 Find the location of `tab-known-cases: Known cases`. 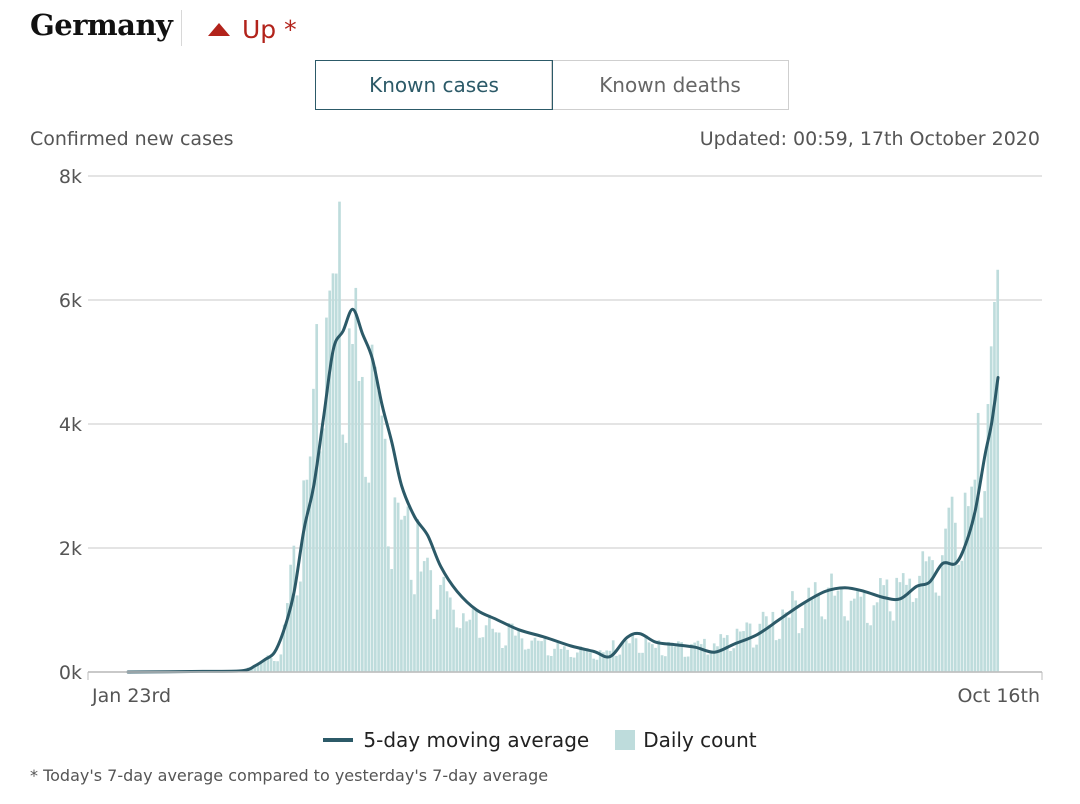

tab-known-cases: Known cases is located at coordinates (434, 85).